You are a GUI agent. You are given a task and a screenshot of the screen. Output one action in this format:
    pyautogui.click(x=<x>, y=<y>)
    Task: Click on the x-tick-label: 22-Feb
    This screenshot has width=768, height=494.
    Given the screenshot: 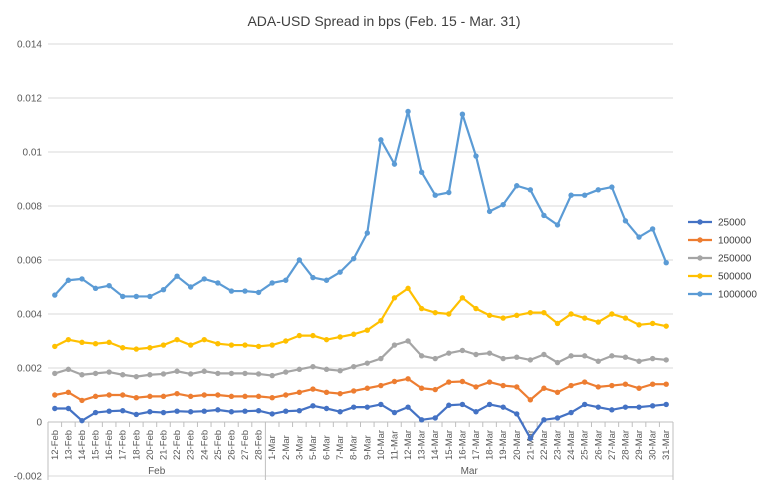 What is the action you would take?
    pyautogui.click(x=177, y=445)
    